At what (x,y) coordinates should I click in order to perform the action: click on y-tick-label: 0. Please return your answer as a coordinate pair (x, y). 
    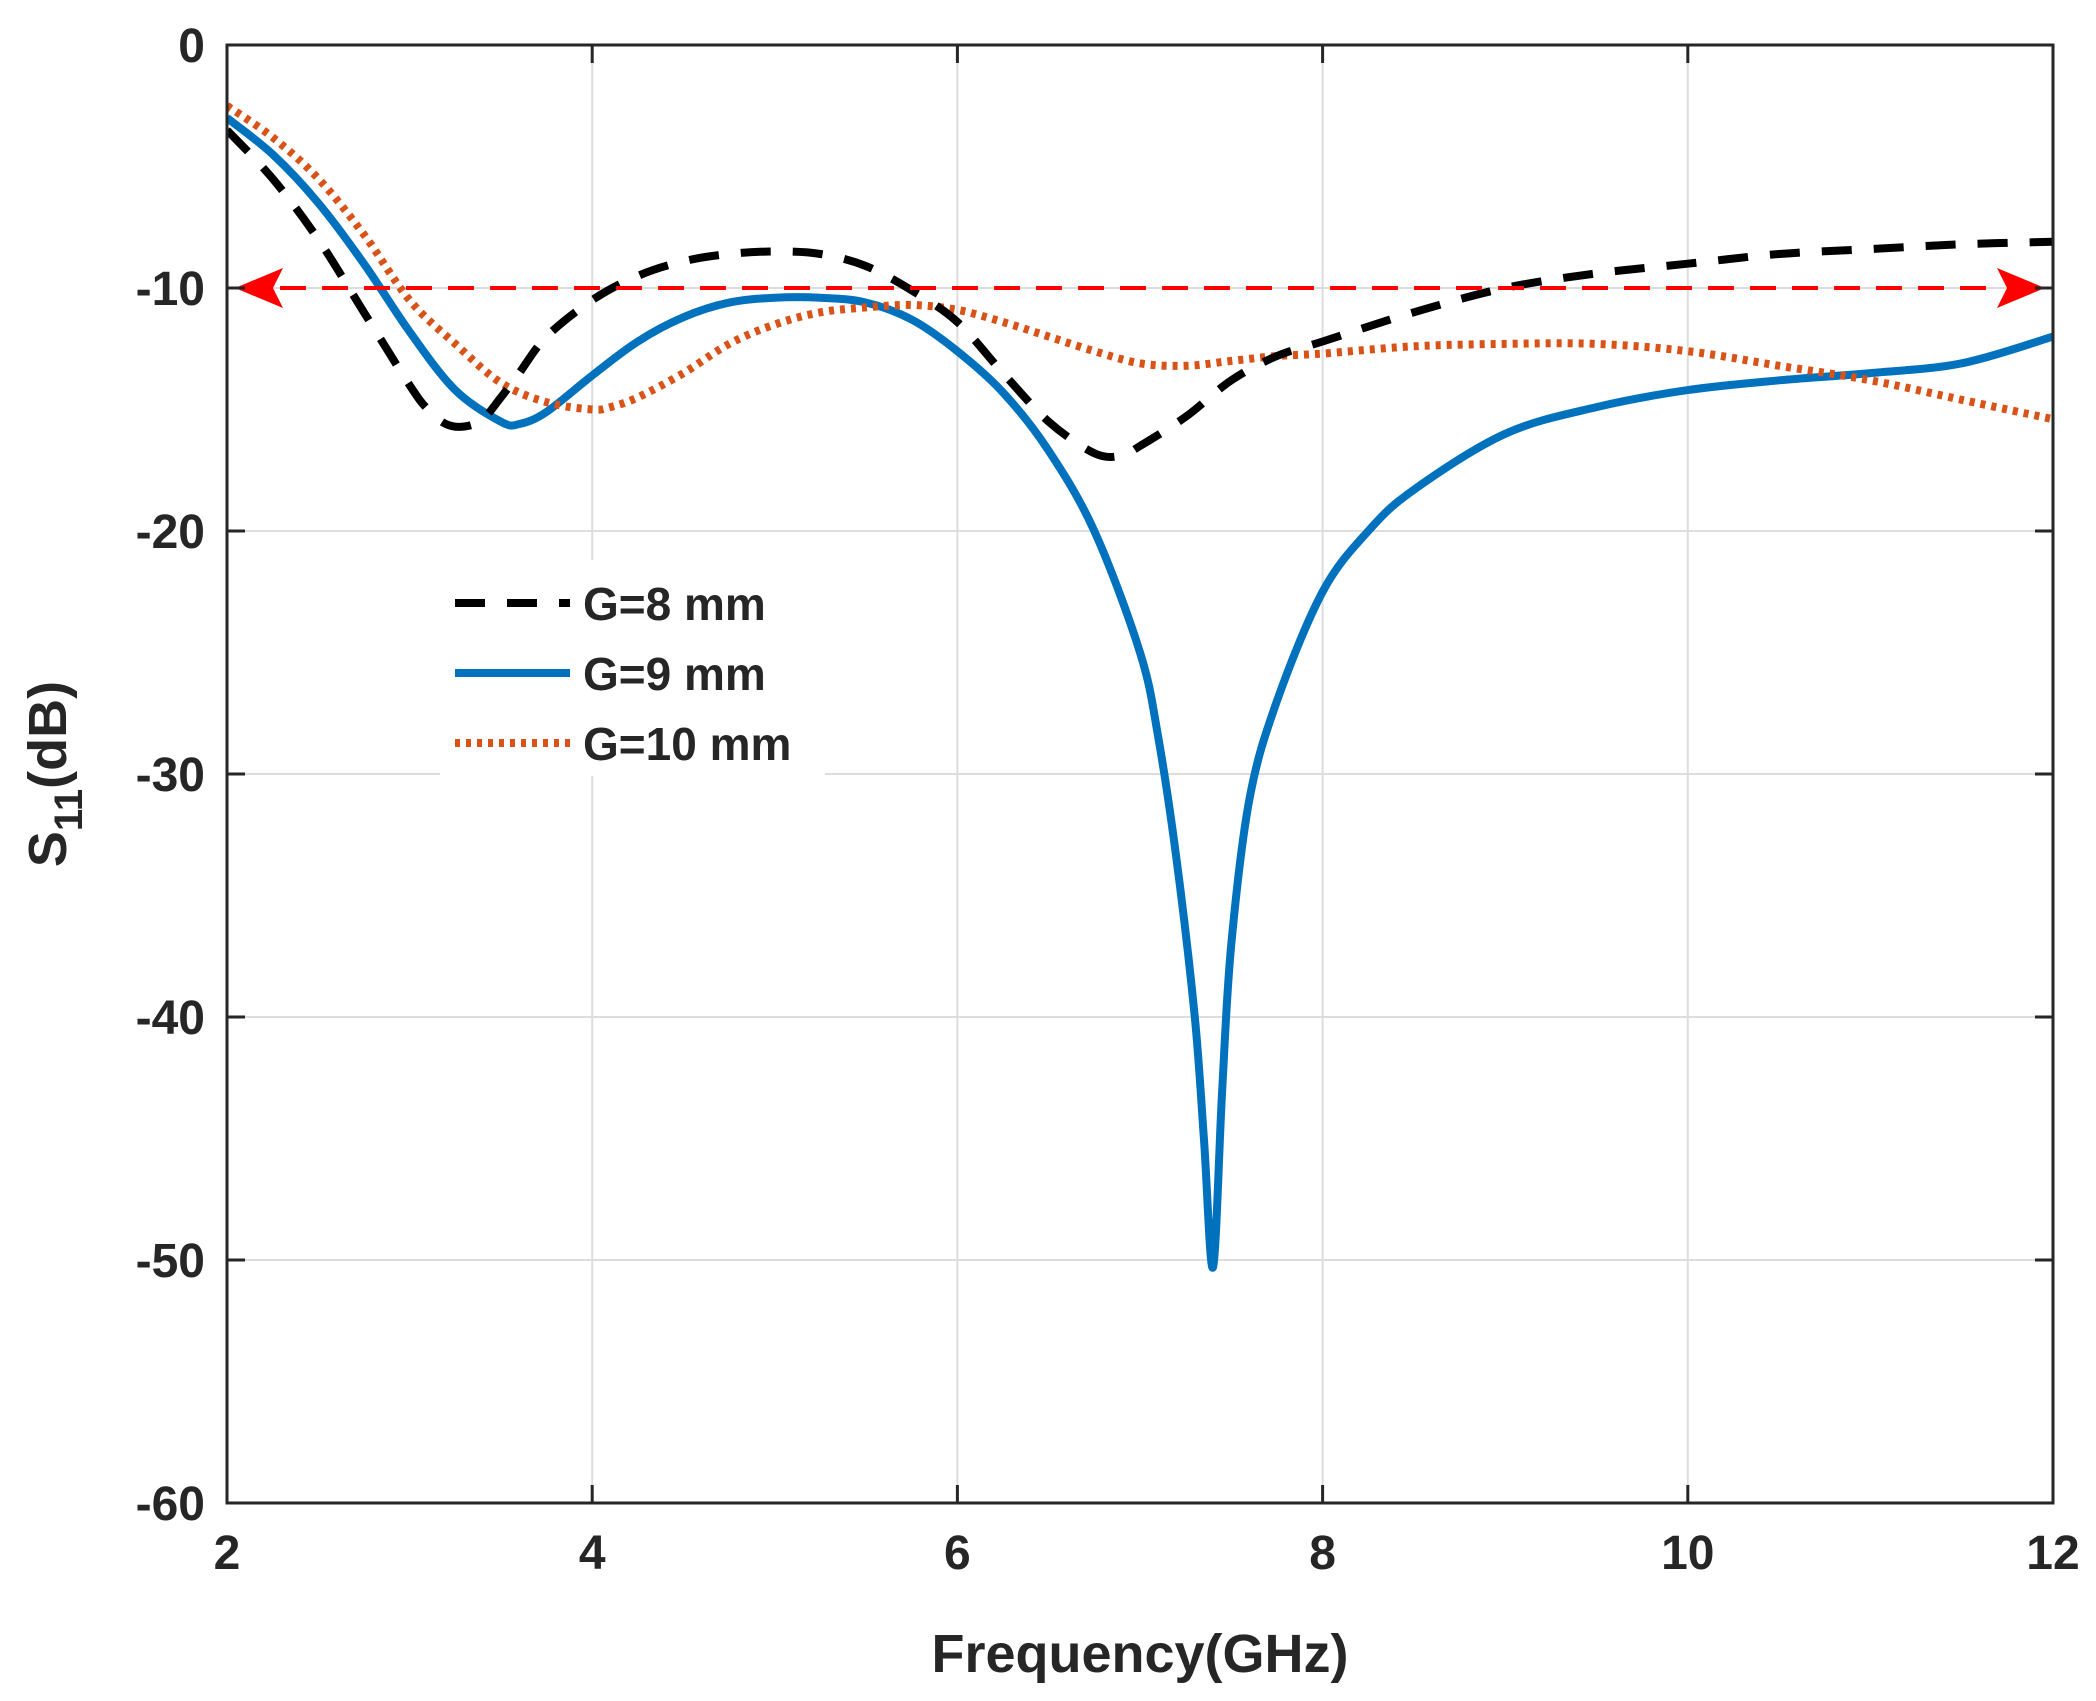
    Looking at the image, I should click on (191, 46).